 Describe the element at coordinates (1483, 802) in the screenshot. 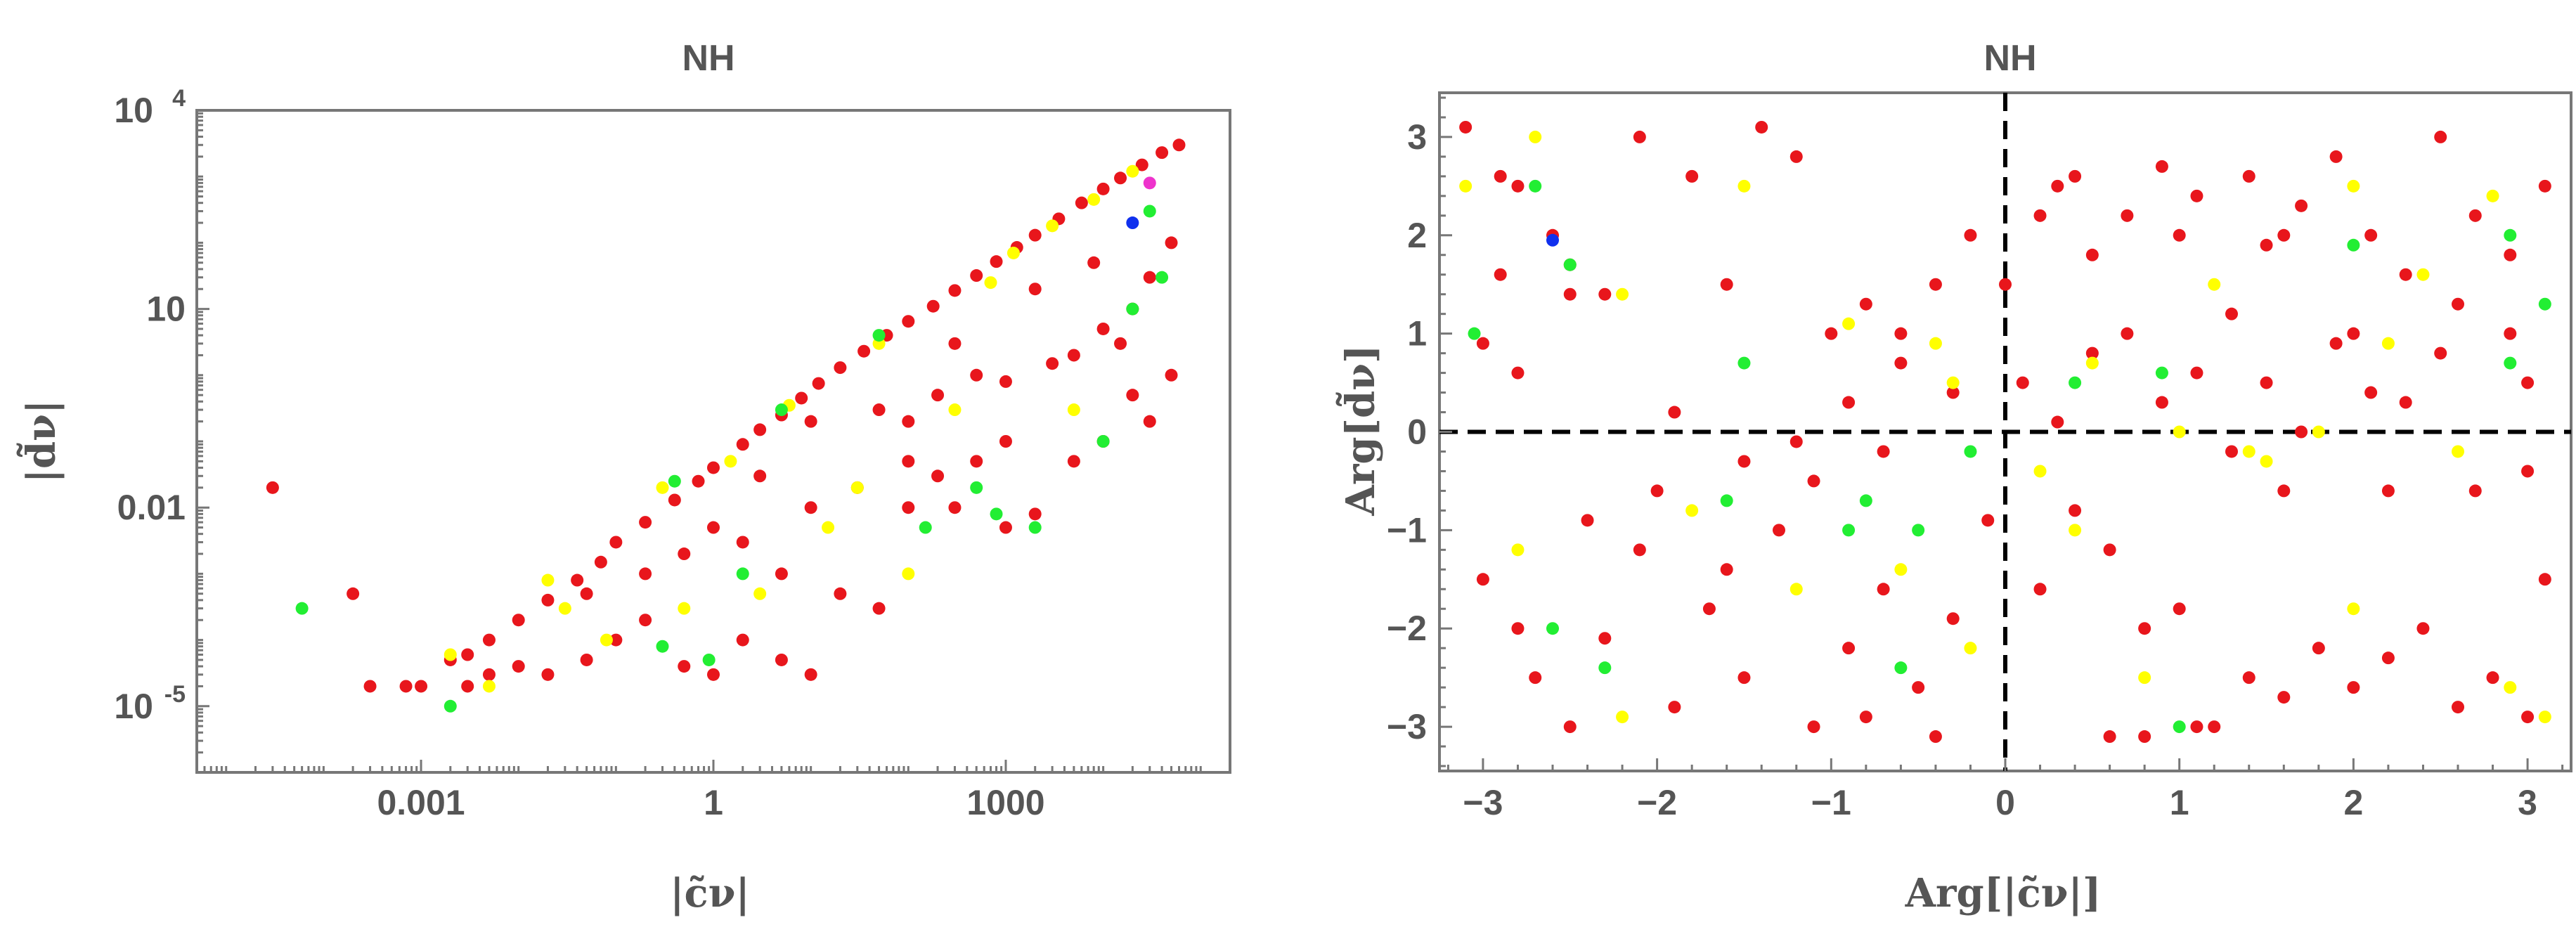

I see `x-tick-label: −3` at that location.